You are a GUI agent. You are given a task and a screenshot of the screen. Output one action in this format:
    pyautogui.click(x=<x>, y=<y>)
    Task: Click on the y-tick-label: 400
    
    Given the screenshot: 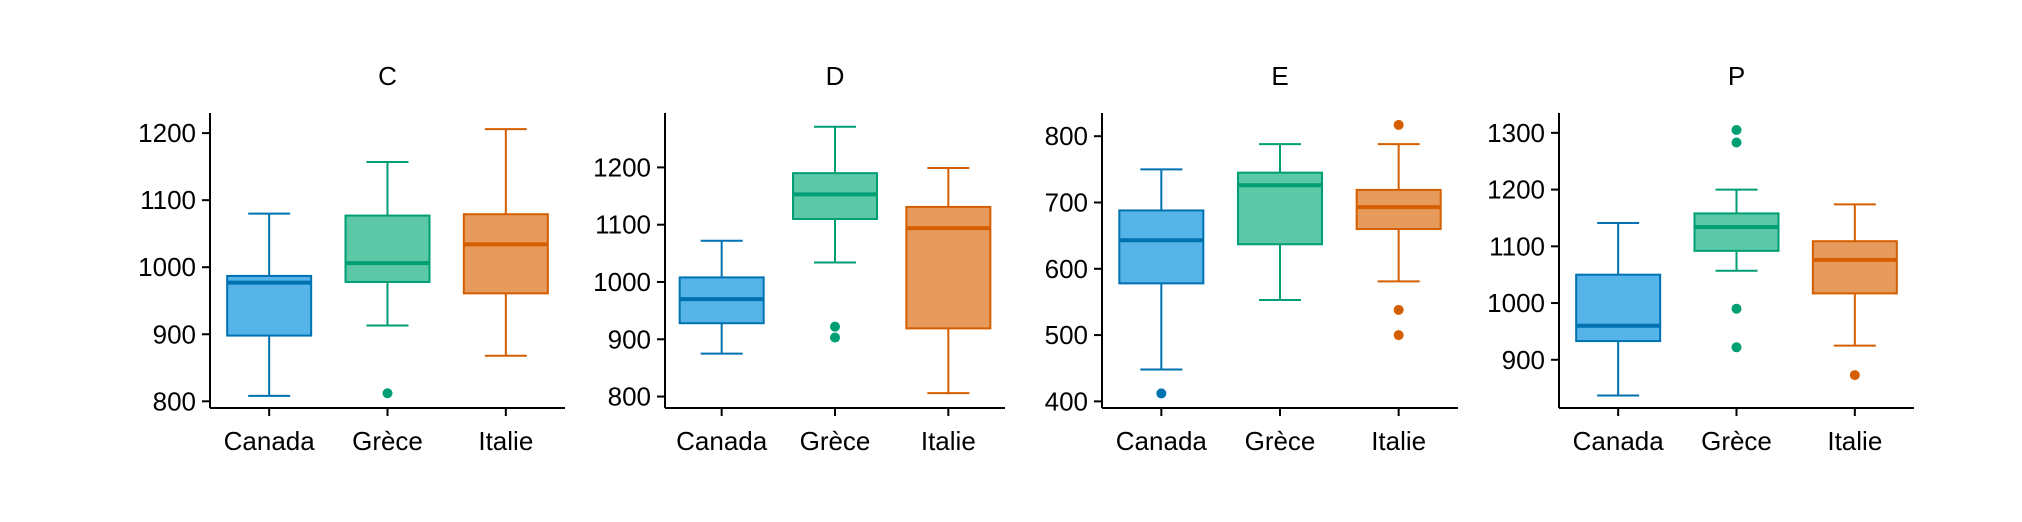 What is the action you would take?
    pyautogui.click(x=1066, y=401)
    